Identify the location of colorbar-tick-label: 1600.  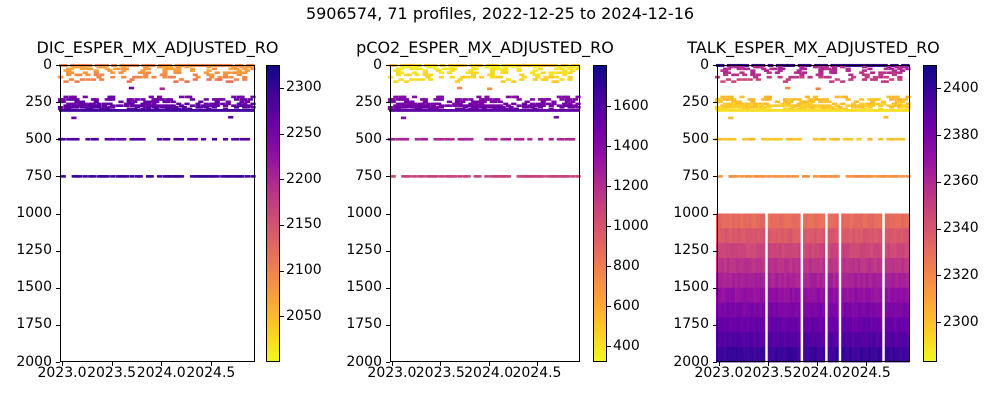
(631, 105).